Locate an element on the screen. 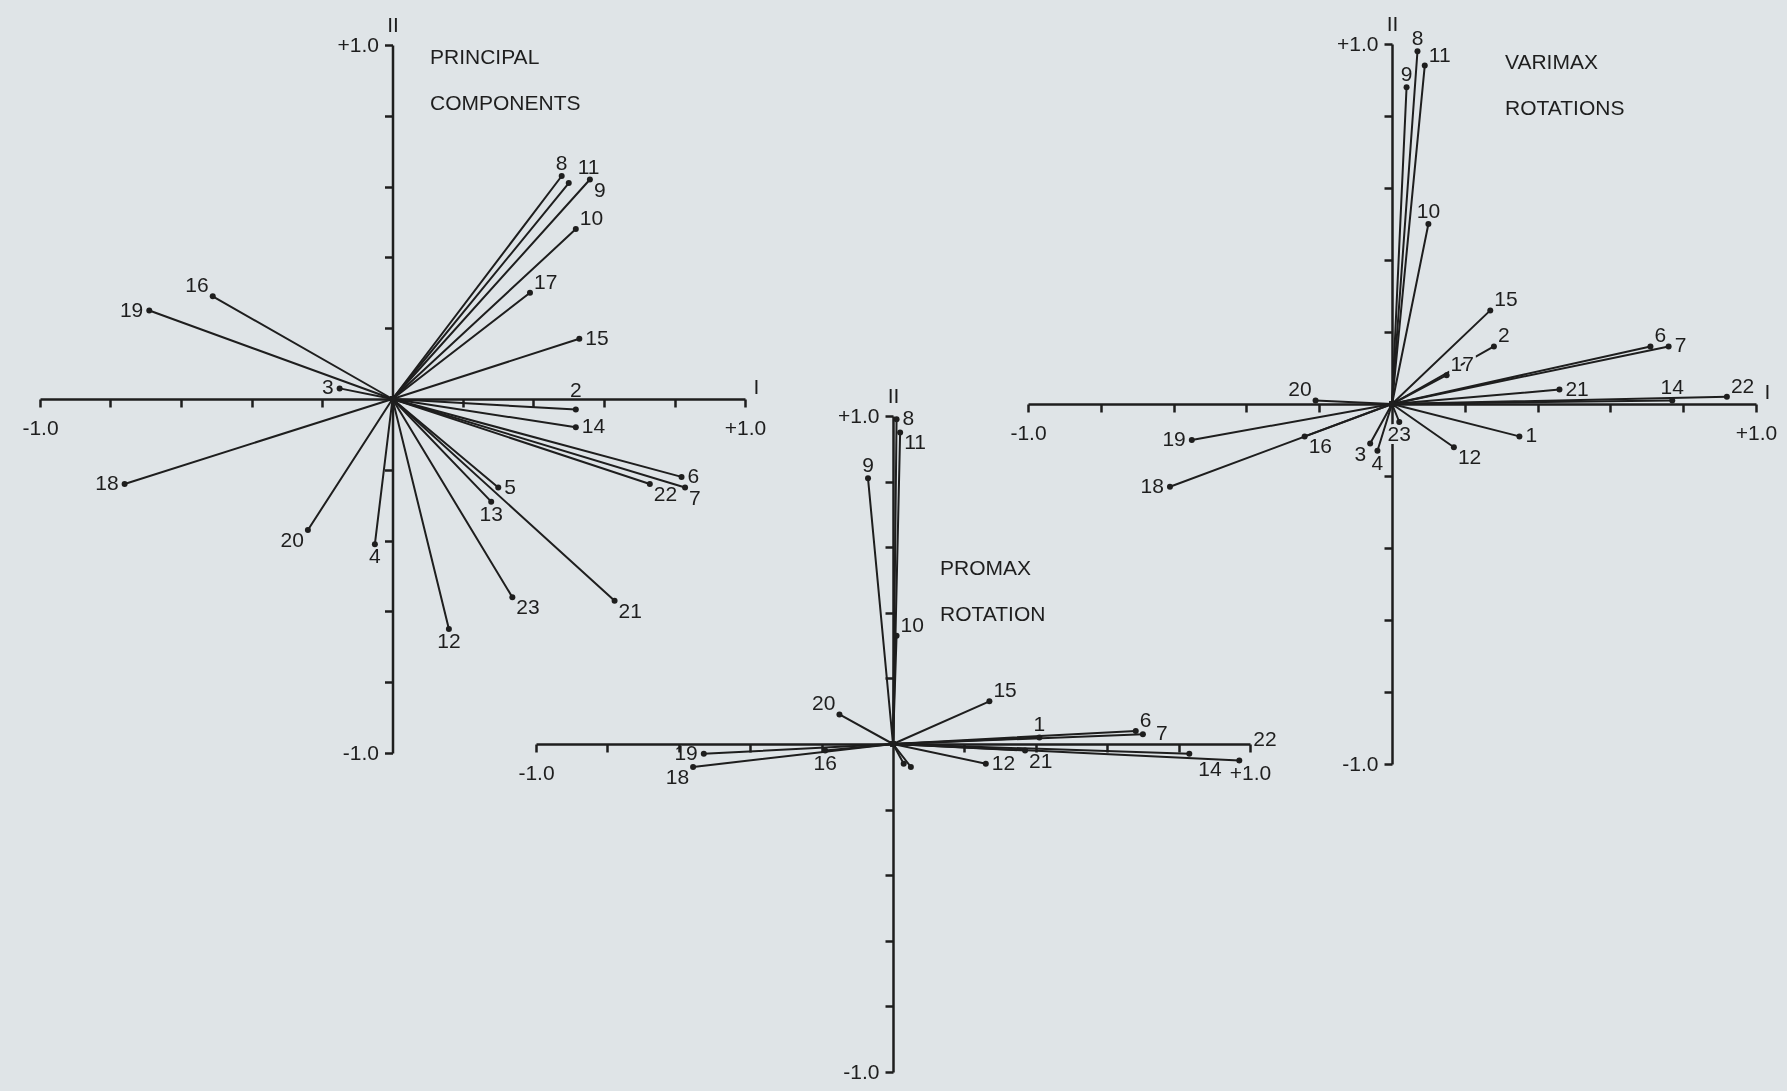 The width and height of the screenshot is (1787, 1091). text: PRINCIPAL COMPONENTS is located at coordinates (505, 79).